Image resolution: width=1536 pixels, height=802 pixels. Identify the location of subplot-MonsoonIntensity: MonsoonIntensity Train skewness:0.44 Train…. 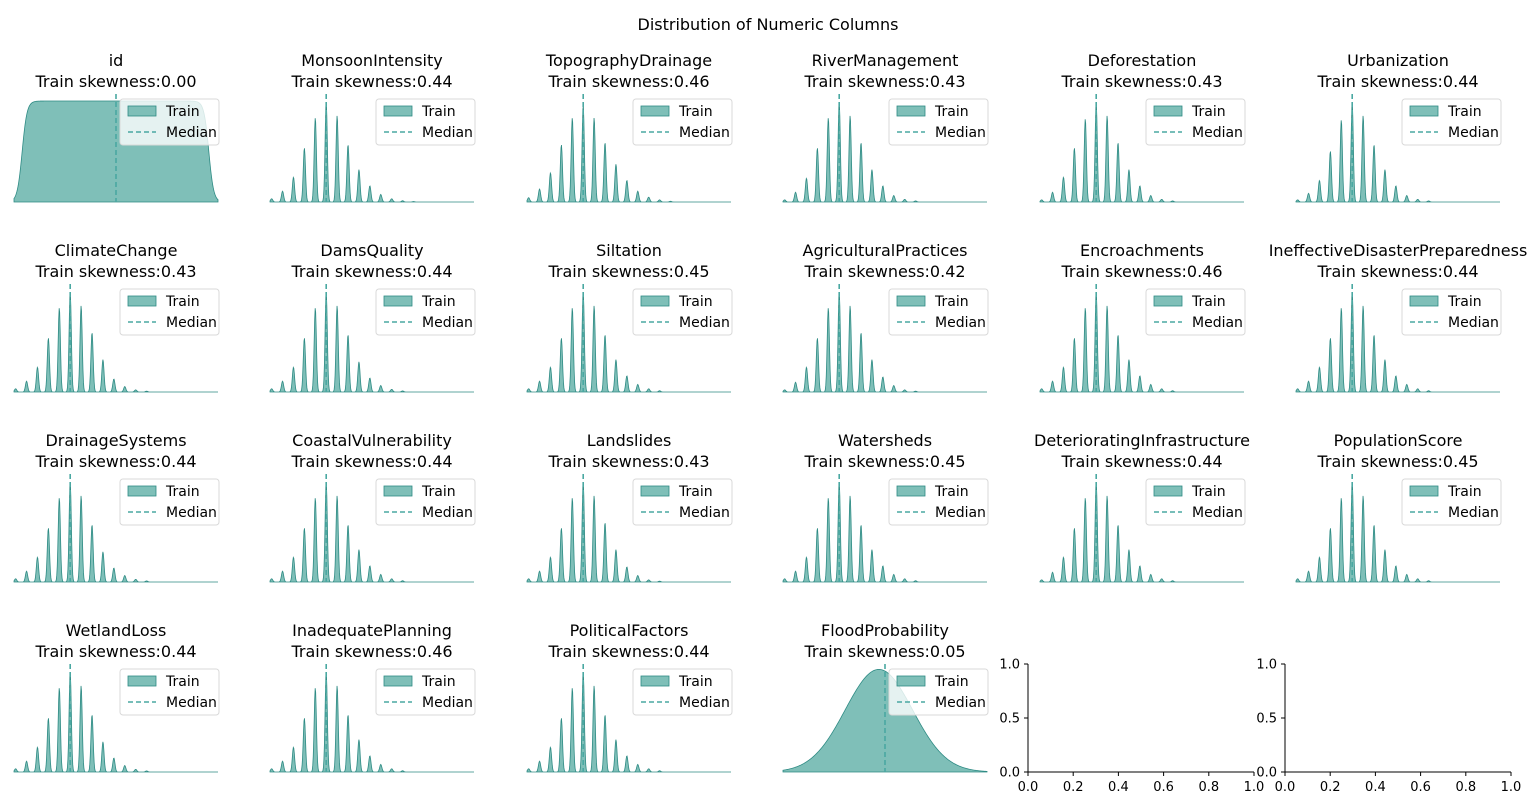
(372, 127).